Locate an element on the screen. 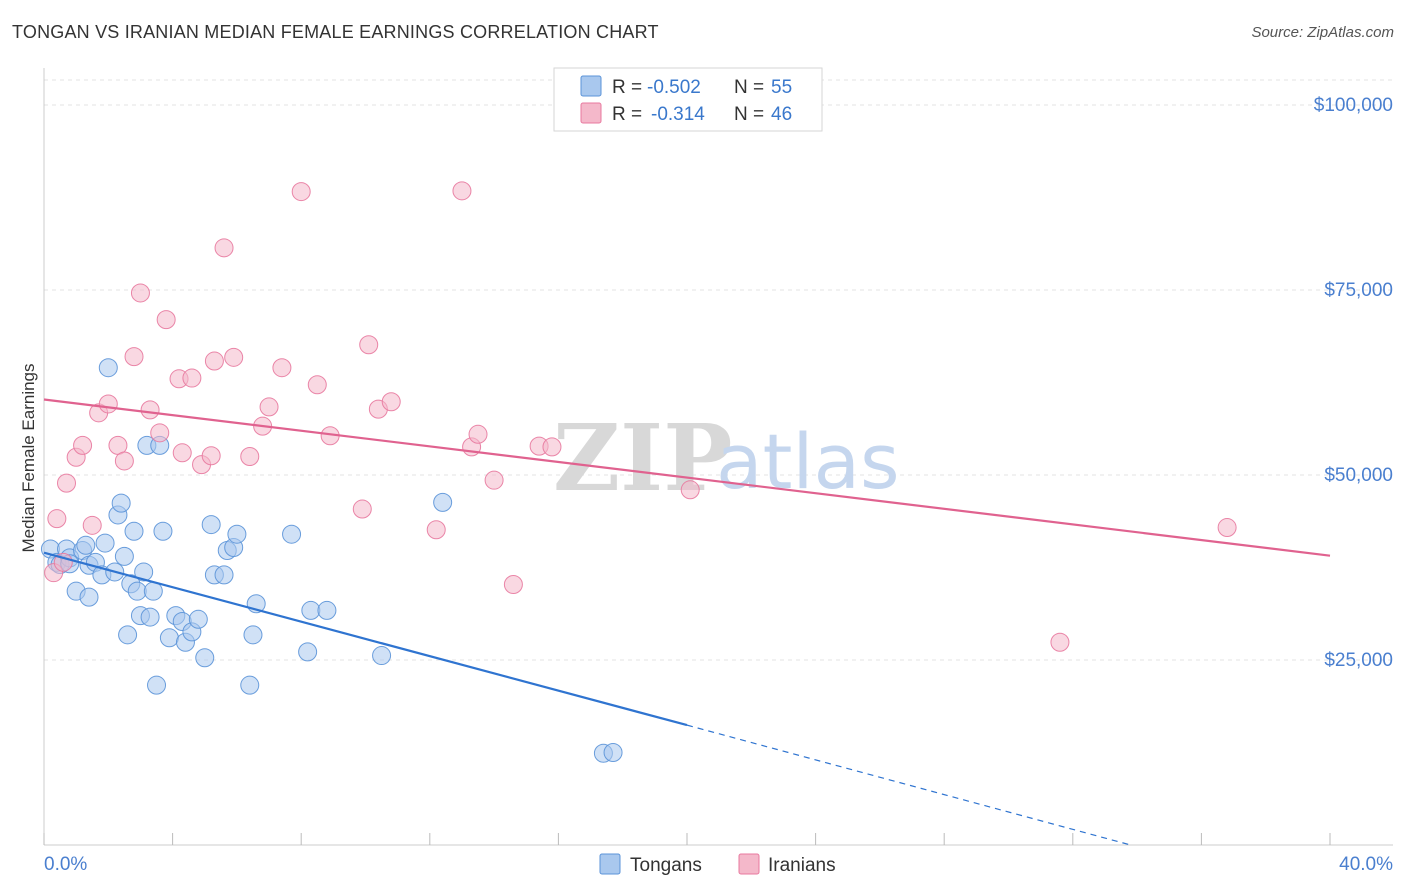  legend-n-value-iranians: 46 is located at coordinates (781, 114).